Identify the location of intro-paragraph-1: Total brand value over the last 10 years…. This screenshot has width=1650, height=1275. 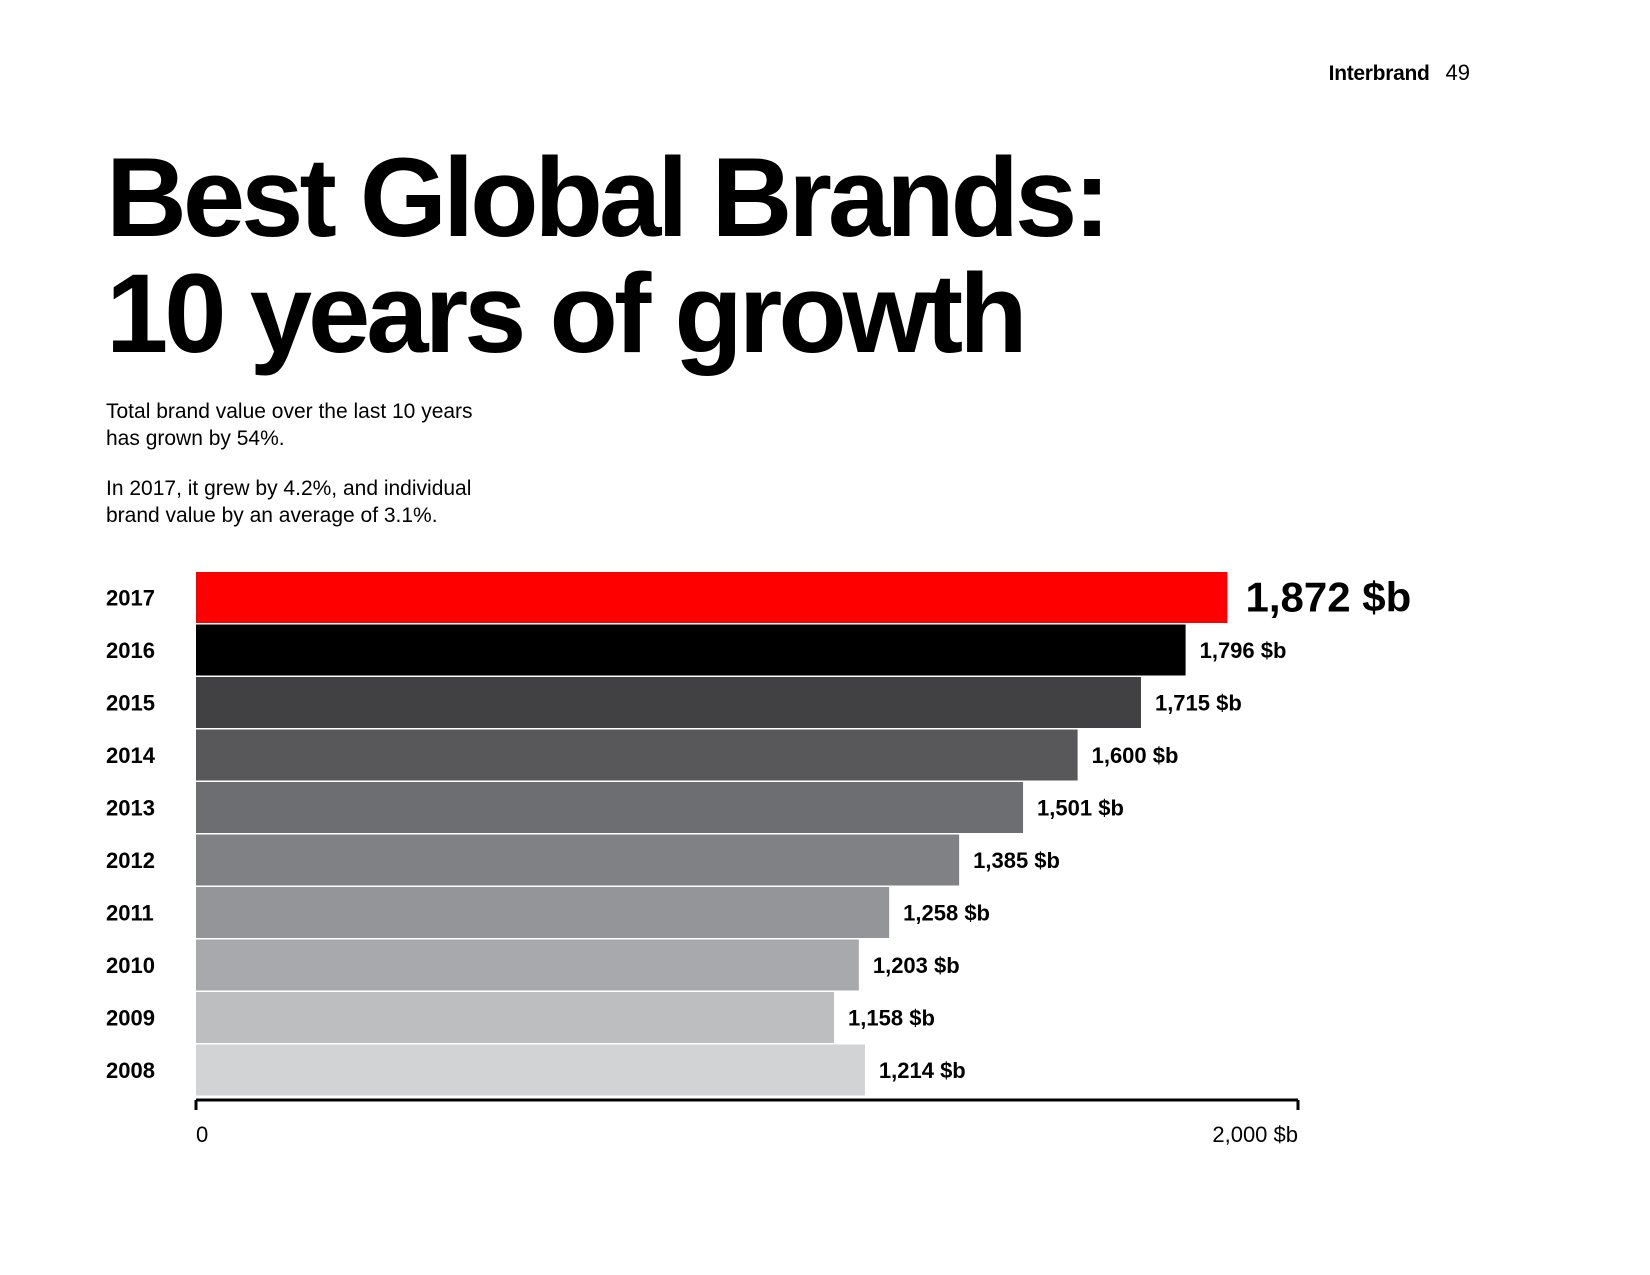
(316, 425).